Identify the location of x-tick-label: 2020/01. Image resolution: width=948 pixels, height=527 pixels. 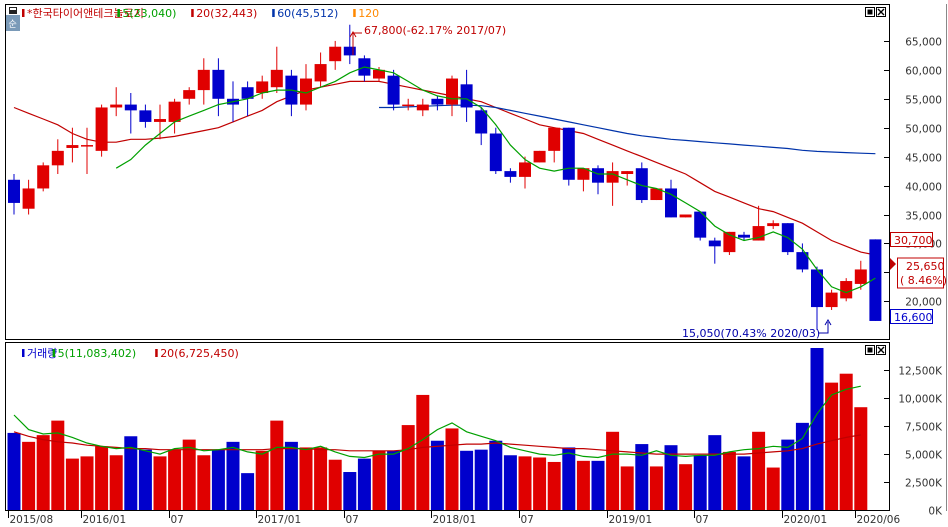
(806, 520).